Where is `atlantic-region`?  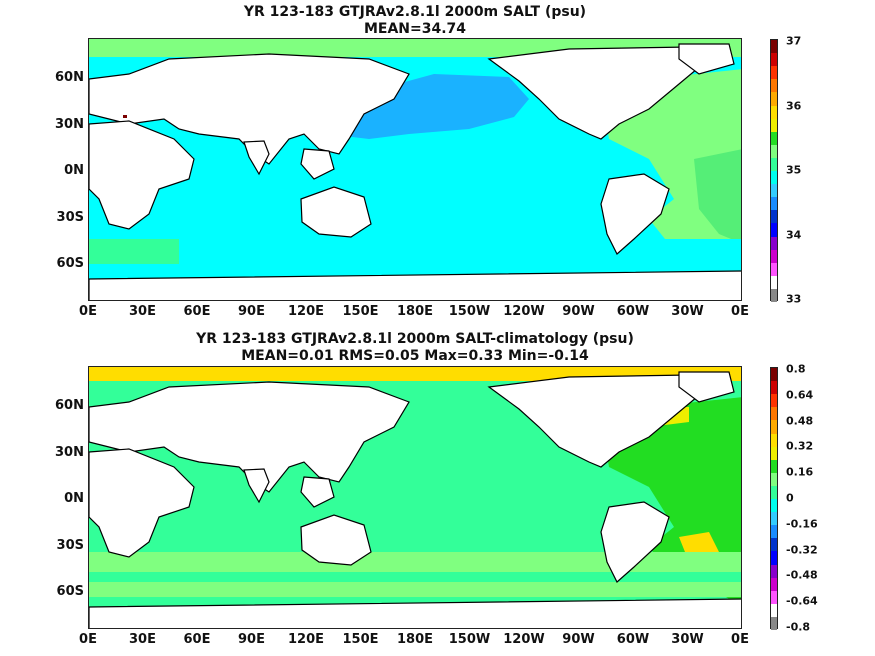
atlantic-region is located at coordinates (672, 173).